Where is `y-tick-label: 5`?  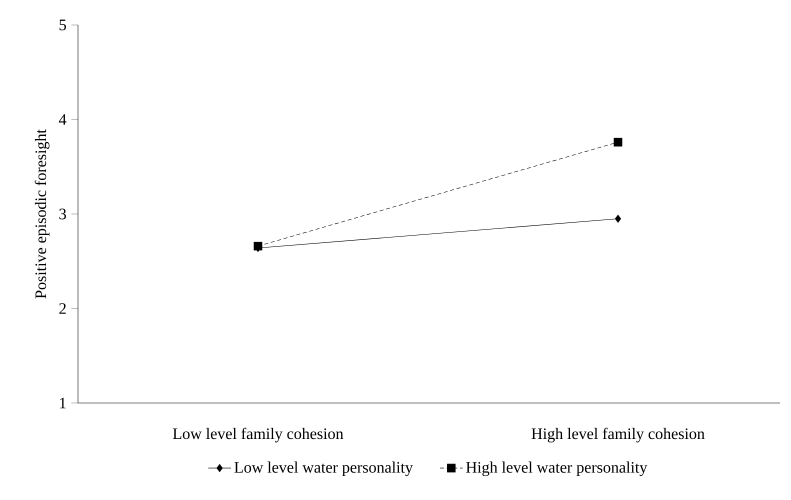 y-tick-label: 5 is located at coordinates (63, 25).